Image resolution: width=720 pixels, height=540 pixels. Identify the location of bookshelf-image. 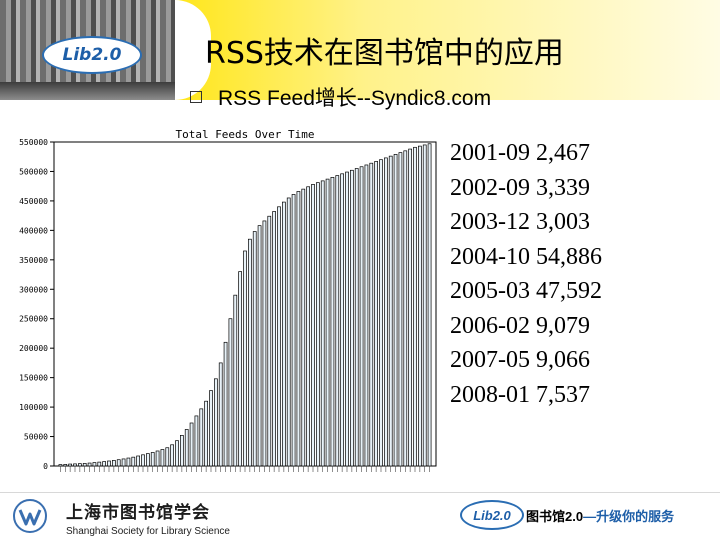
(87, 50).